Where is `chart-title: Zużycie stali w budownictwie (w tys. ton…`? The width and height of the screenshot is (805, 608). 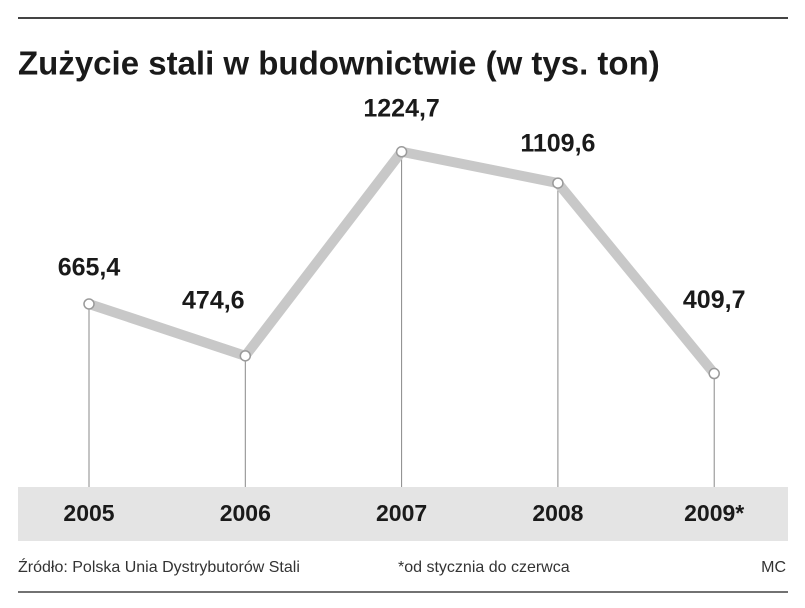 chart-title: Zużycie stali w budownictwie (w tys. ton… is located at coordinates (339, 63).